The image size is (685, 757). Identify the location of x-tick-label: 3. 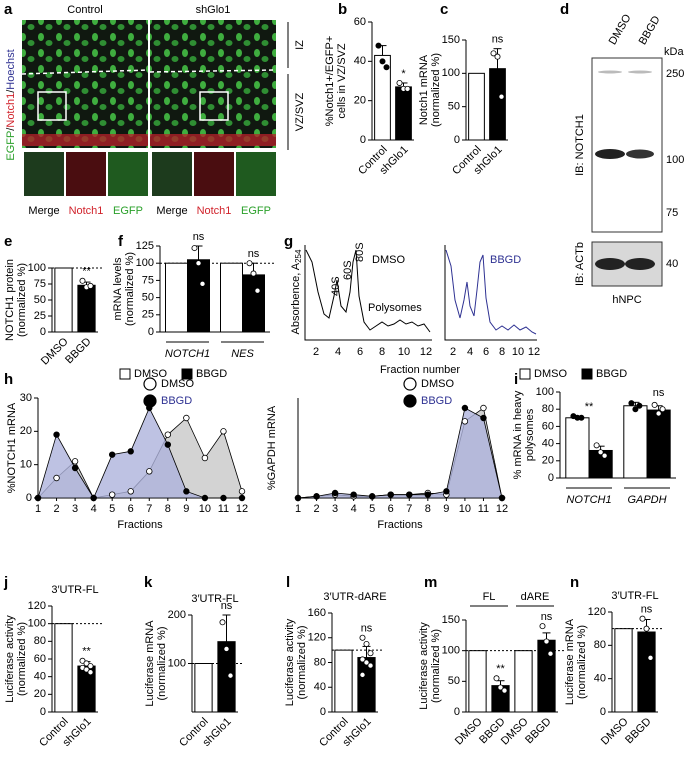
(335, 509).